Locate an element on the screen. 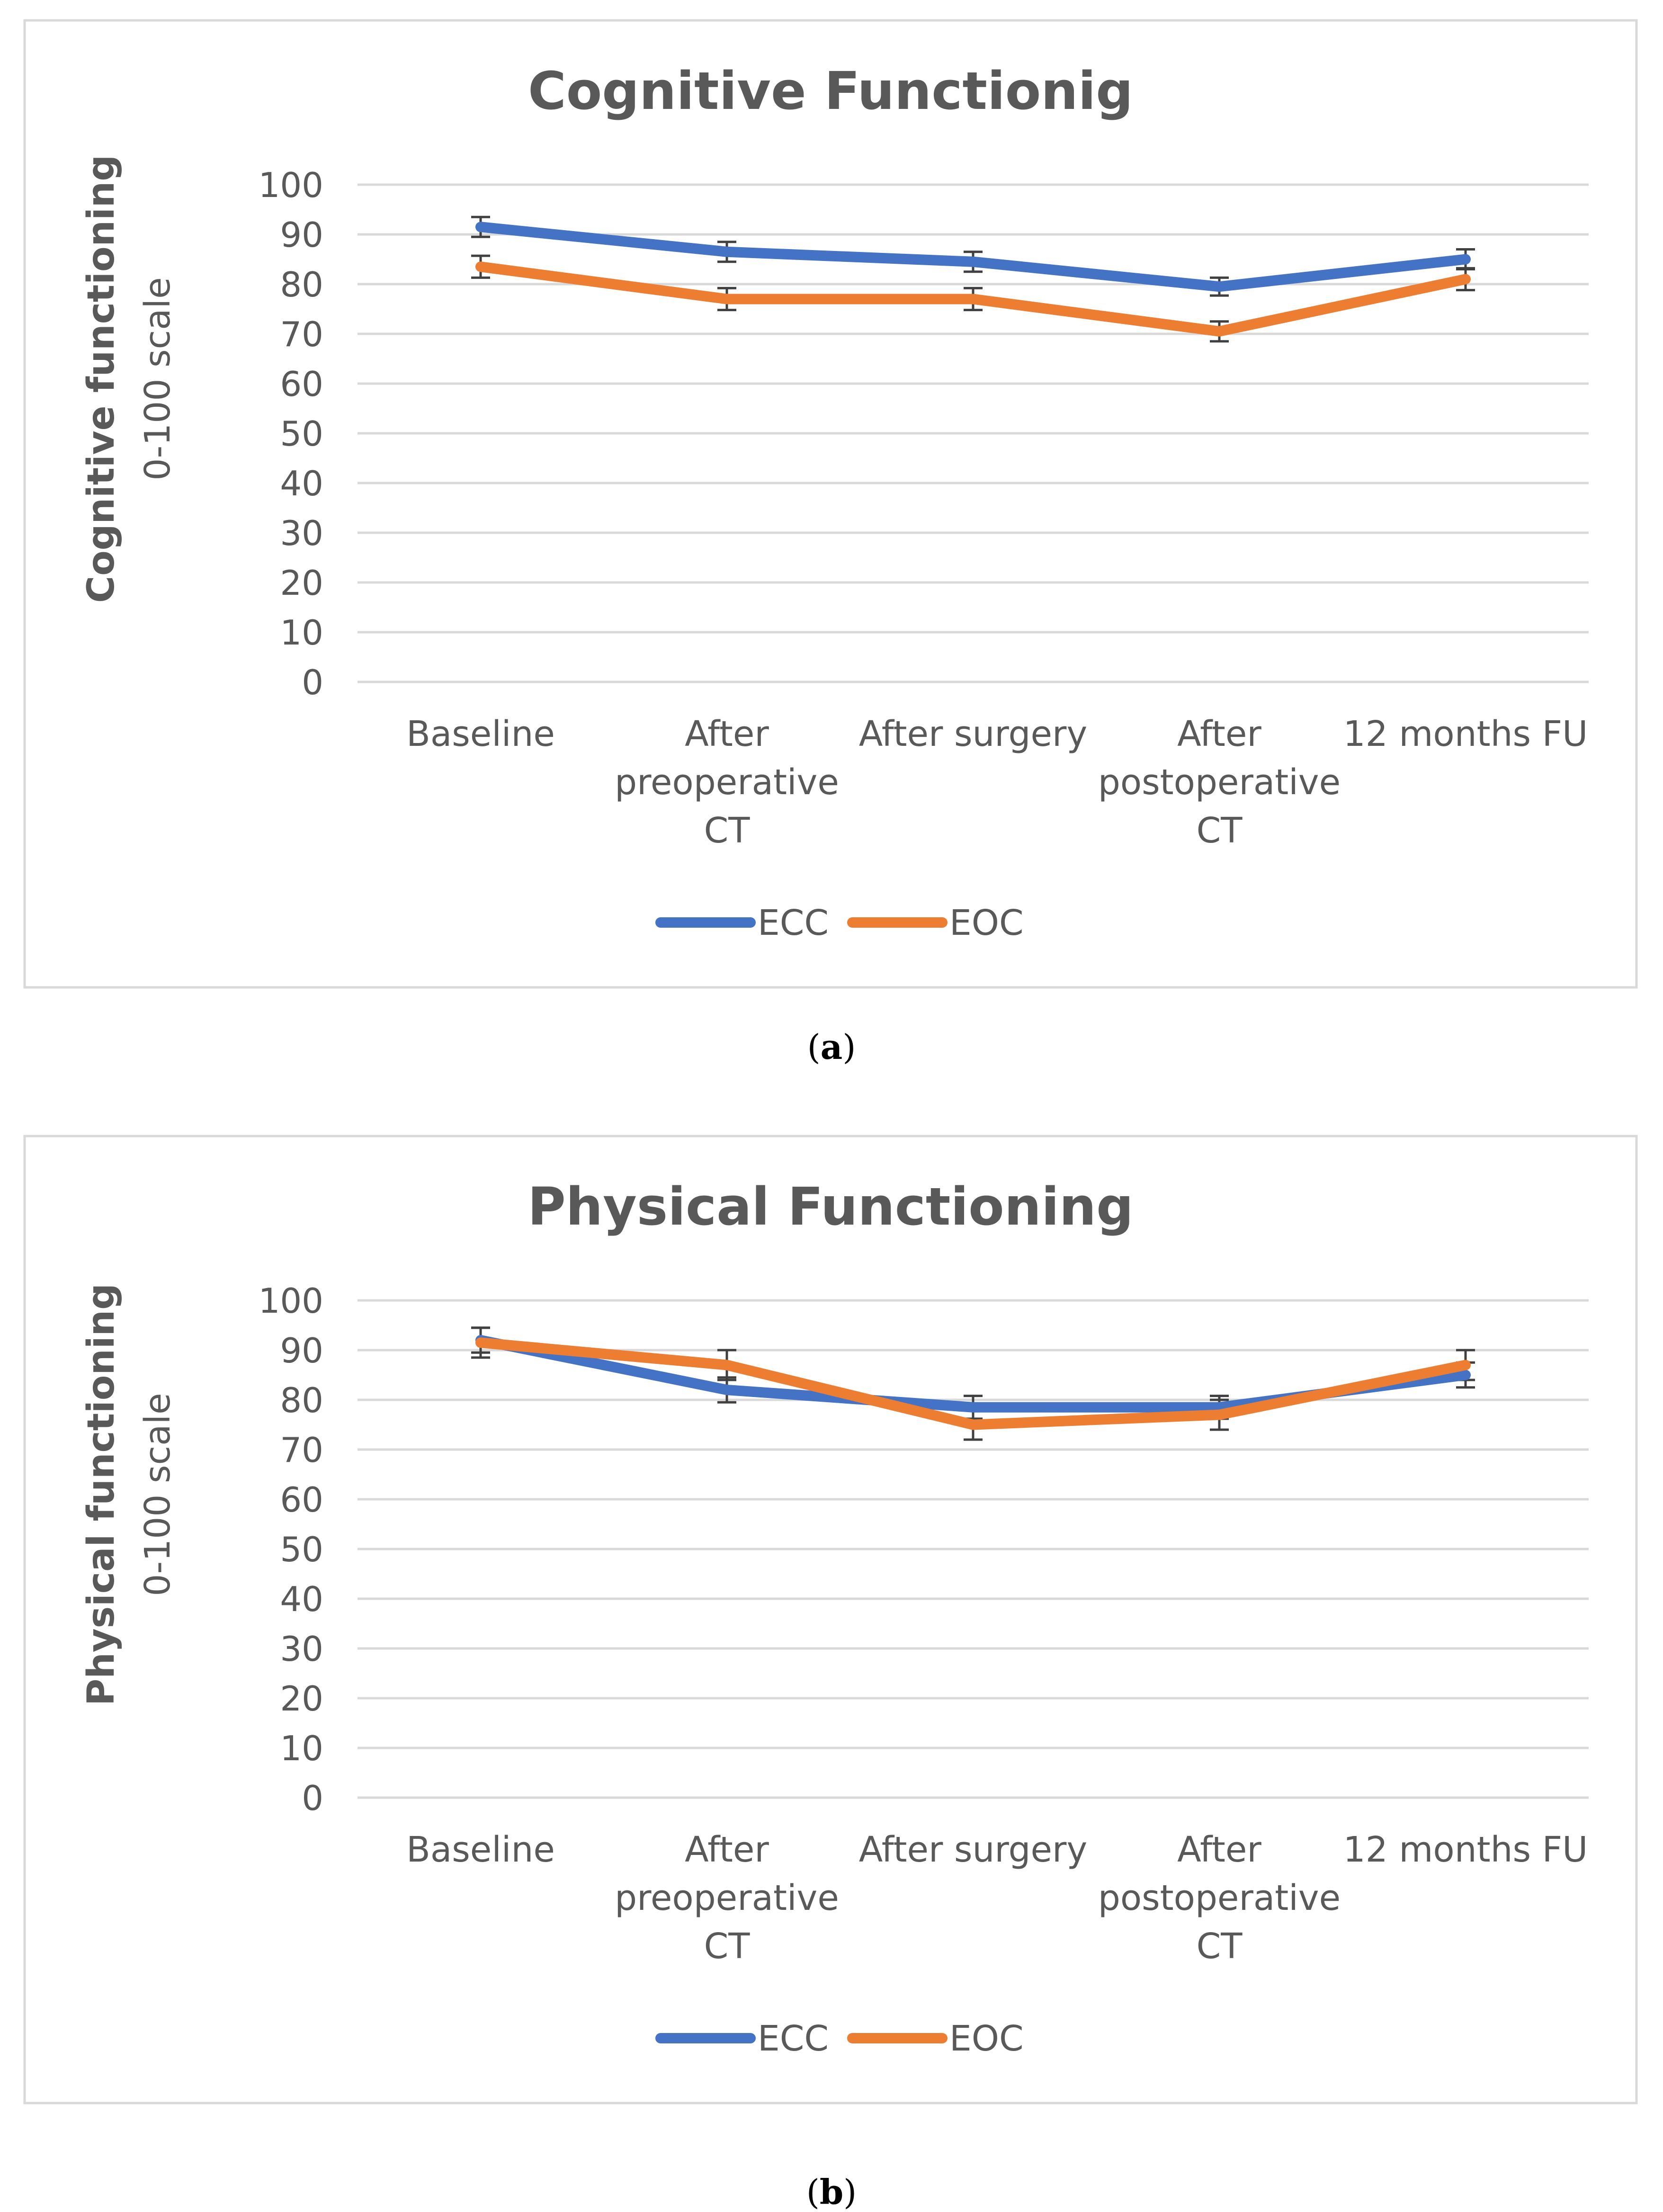 Image resolution: width=1663 pixels, height=2212 pixels. caption-letter: a is located at coordinates (832, 1047).